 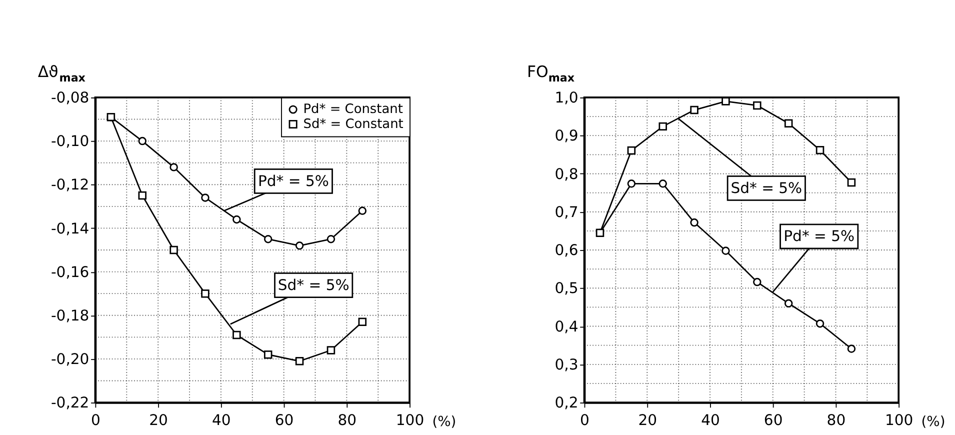 What do you see at coordinates (70, 229) in the screenshot?
I see `y-tick-label: -0,14` at bounding box center [70, 229].